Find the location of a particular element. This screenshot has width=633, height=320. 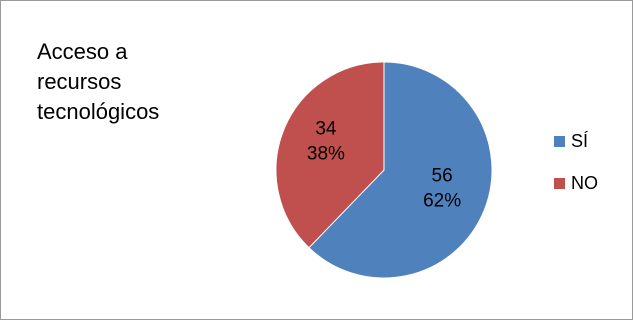

legend-item-no: NO is located at coordinates (576, 183).